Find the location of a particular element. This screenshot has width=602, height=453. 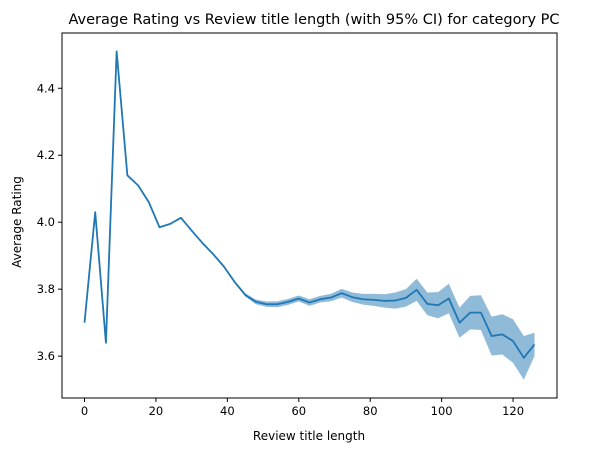

x-tick-label: 0 is located at coordinates (84, 411).